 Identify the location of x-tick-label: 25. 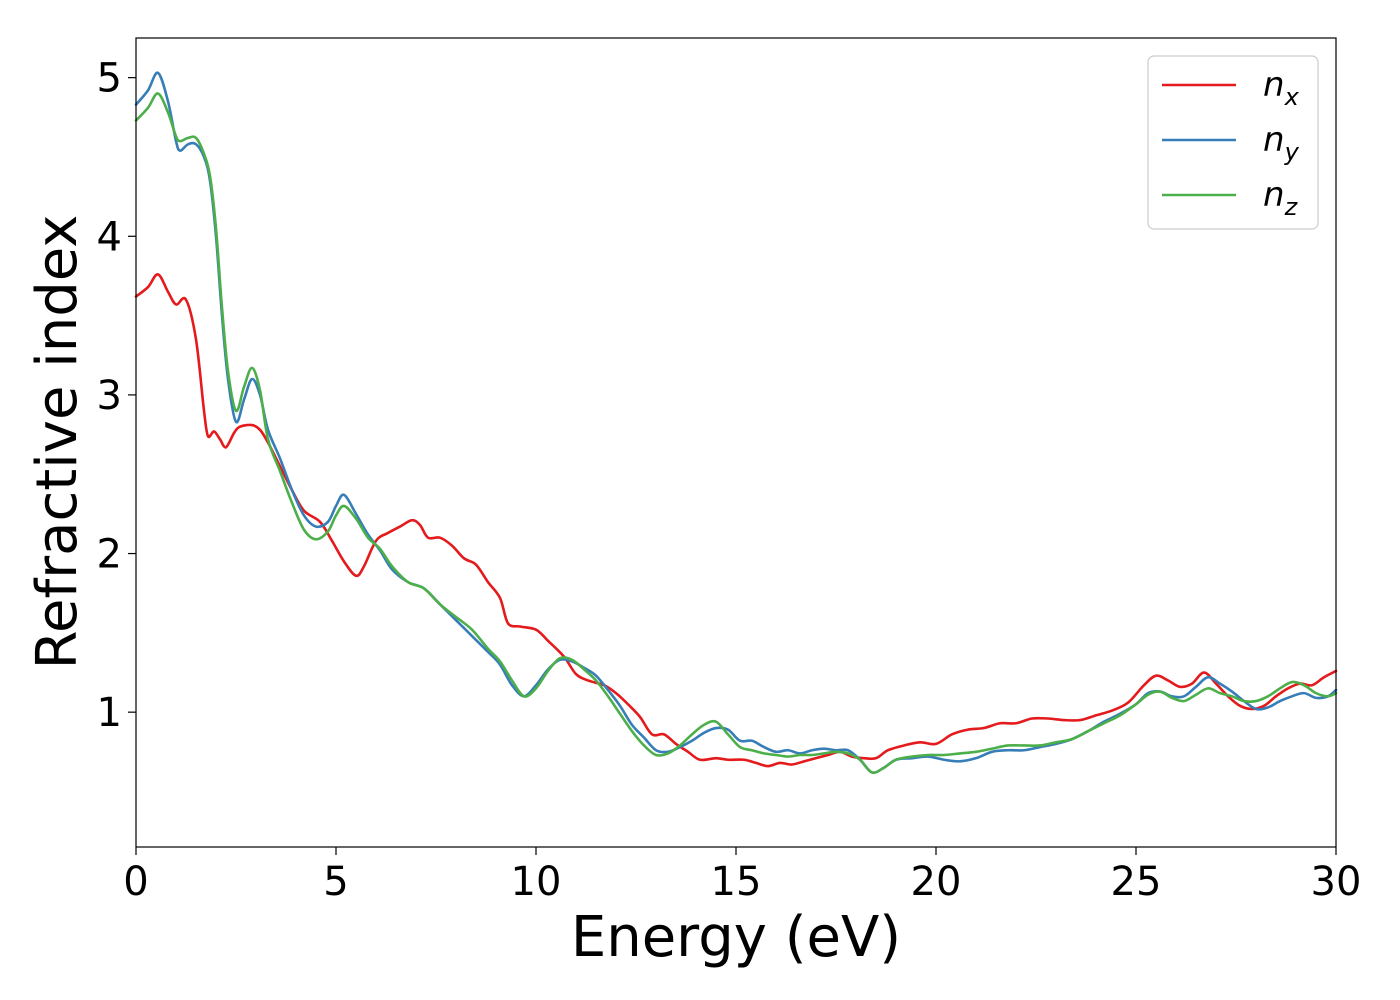
(1136, 882).